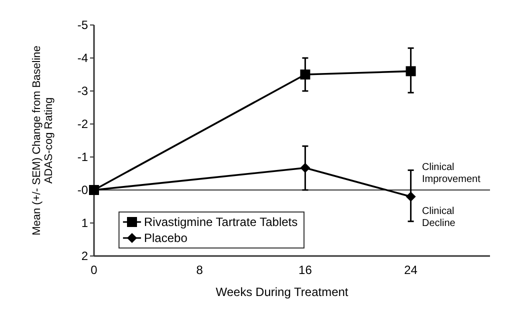 Image resolution: width=516 pixels, height=332 pixels. Describe the element at coordinates (94, 270) in the screenshot. I see `x-tick-label: 0` at that location.